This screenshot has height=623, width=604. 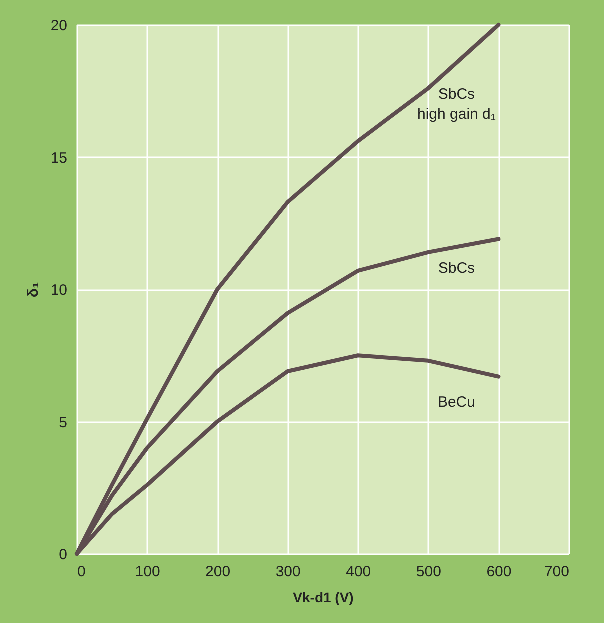 What do you see at coordinates (59, 158) in the screenshot?
I see `y-tick-label: 15` at bounding box center [59, 158].